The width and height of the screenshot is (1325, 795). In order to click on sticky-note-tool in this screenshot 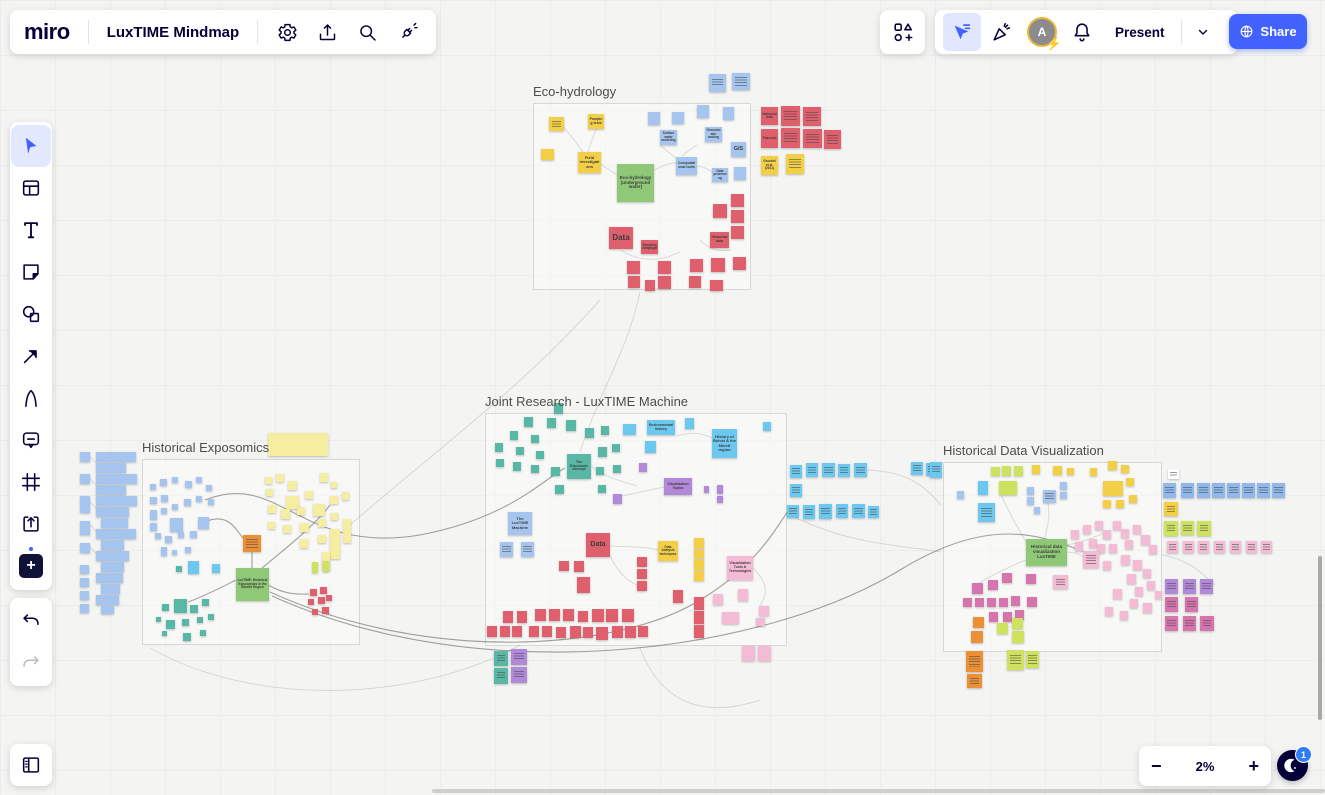, I will do `click(31, 272)`.